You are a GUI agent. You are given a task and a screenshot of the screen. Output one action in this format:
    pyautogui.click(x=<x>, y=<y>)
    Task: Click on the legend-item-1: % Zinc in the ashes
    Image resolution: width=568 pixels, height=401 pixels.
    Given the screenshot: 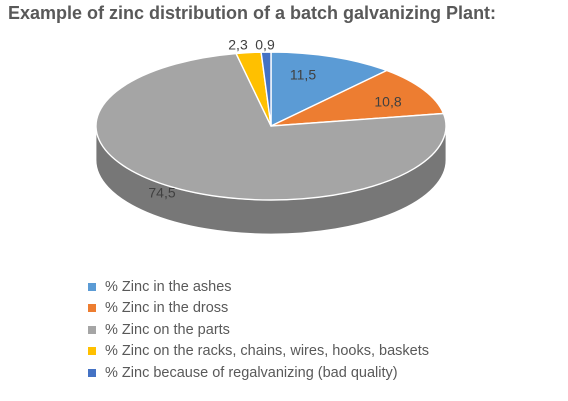 What is the action you would take?
    pyautogui.click(x=258, y=287)
    